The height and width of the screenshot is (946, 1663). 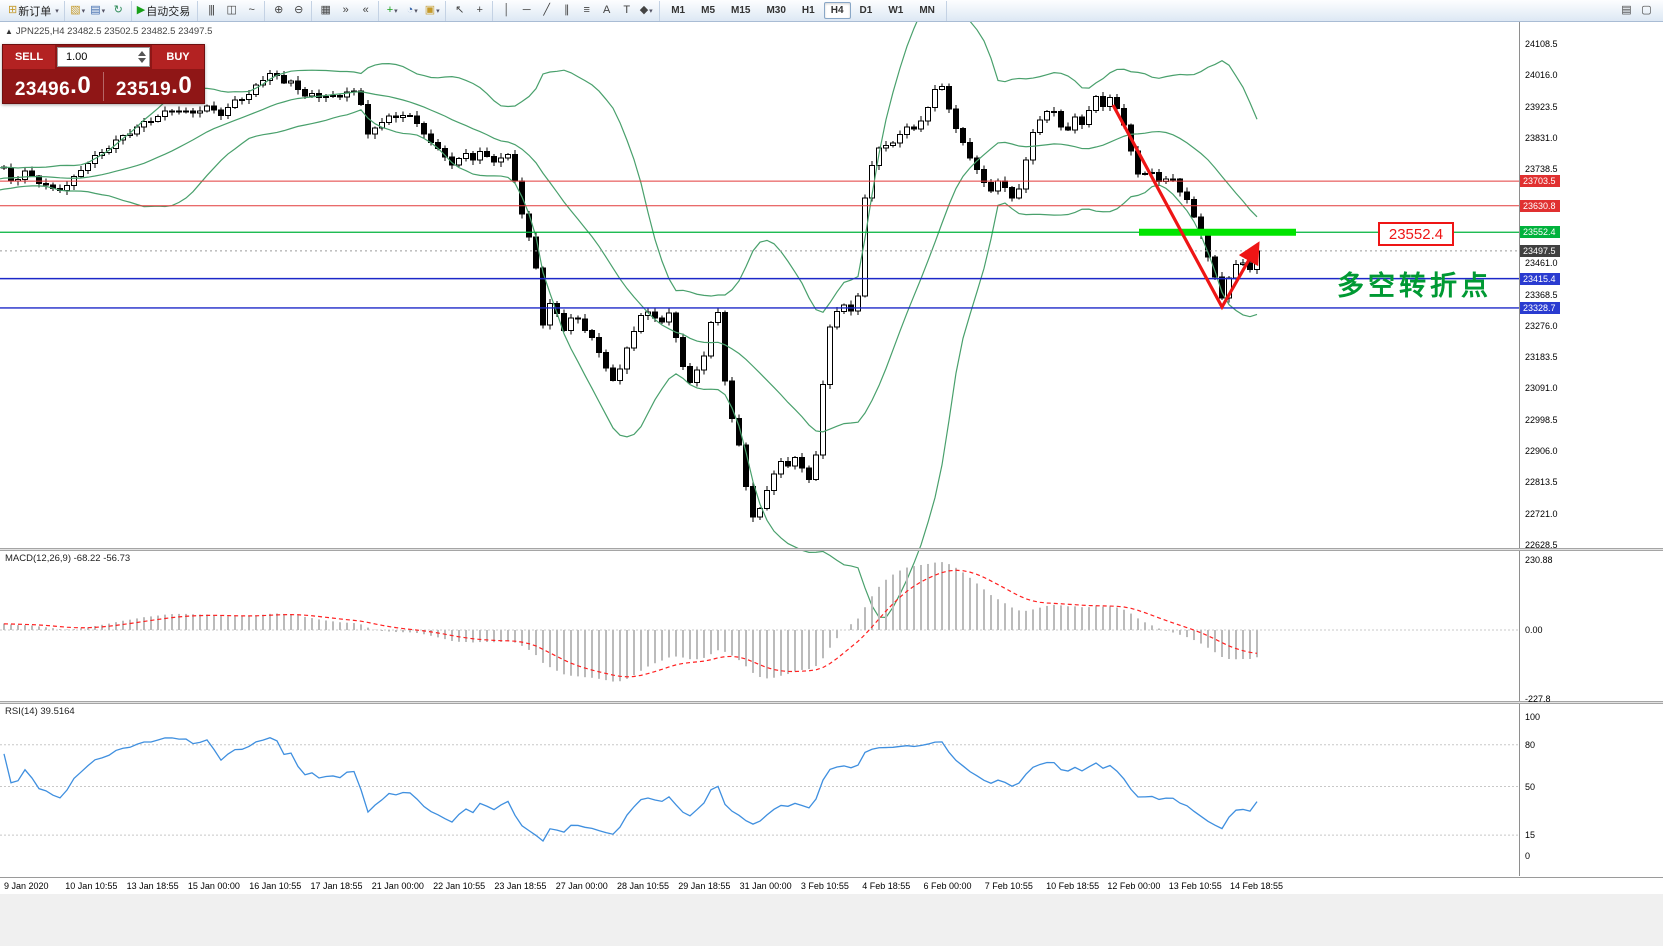 I want to click on auto-scroll-button: », so click(x=345, y=11).